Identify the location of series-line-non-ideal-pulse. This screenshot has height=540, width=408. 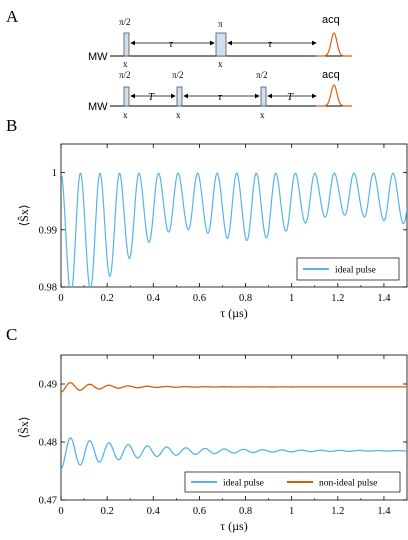
(234, 387).